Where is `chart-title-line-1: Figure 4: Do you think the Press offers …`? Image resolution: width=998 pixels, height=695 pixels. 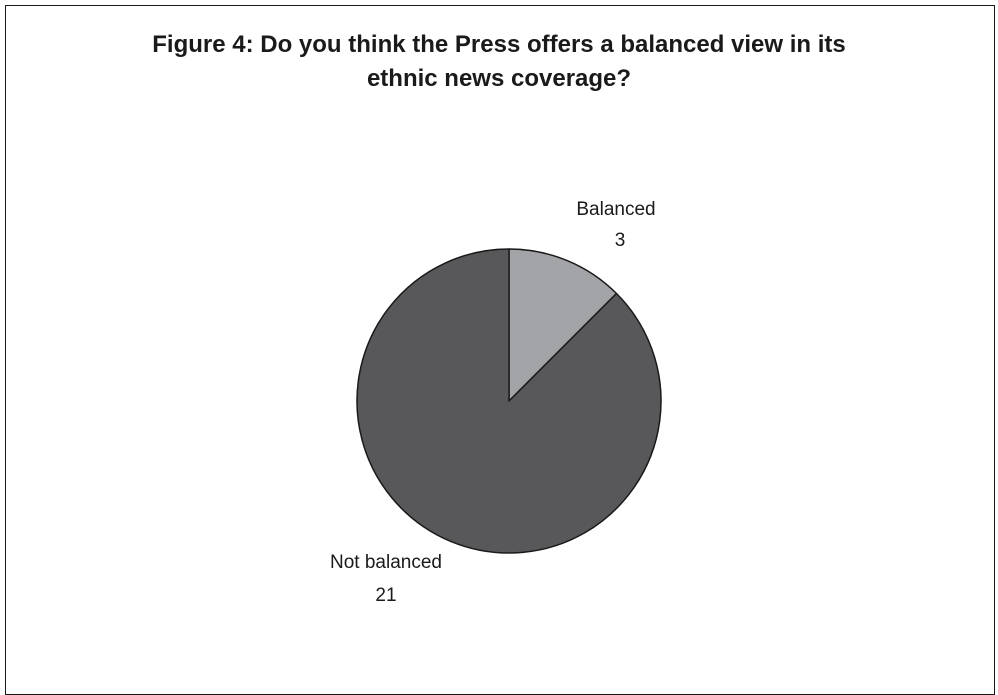 chart-title-line-1: Figure 4: Do you think the Press offers … is located at coordinates (499, 44).